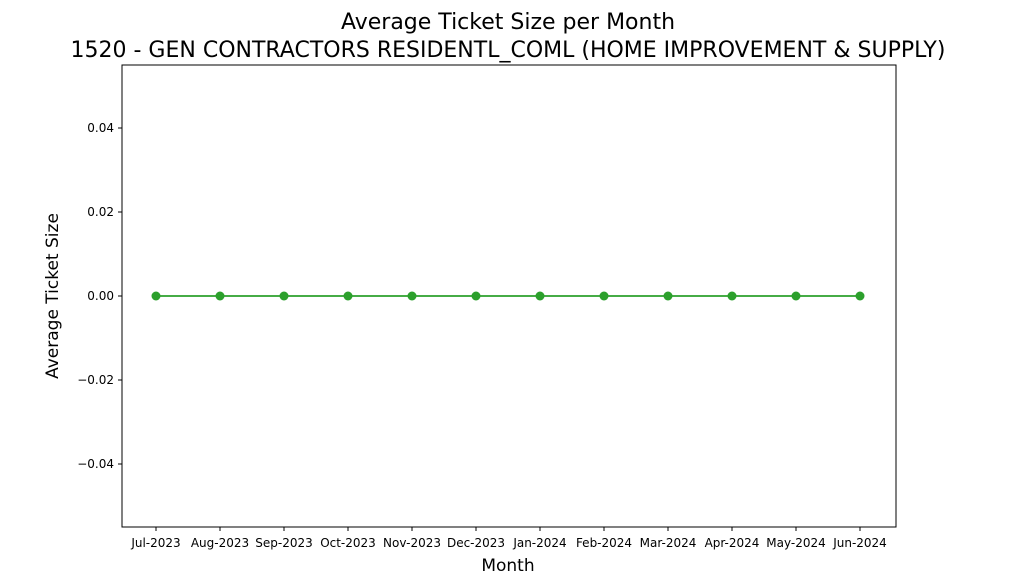 The image size is (1016, 585). Describe the element at coordinates (508, 296) in the screenshot. I see `series-group` at that location.